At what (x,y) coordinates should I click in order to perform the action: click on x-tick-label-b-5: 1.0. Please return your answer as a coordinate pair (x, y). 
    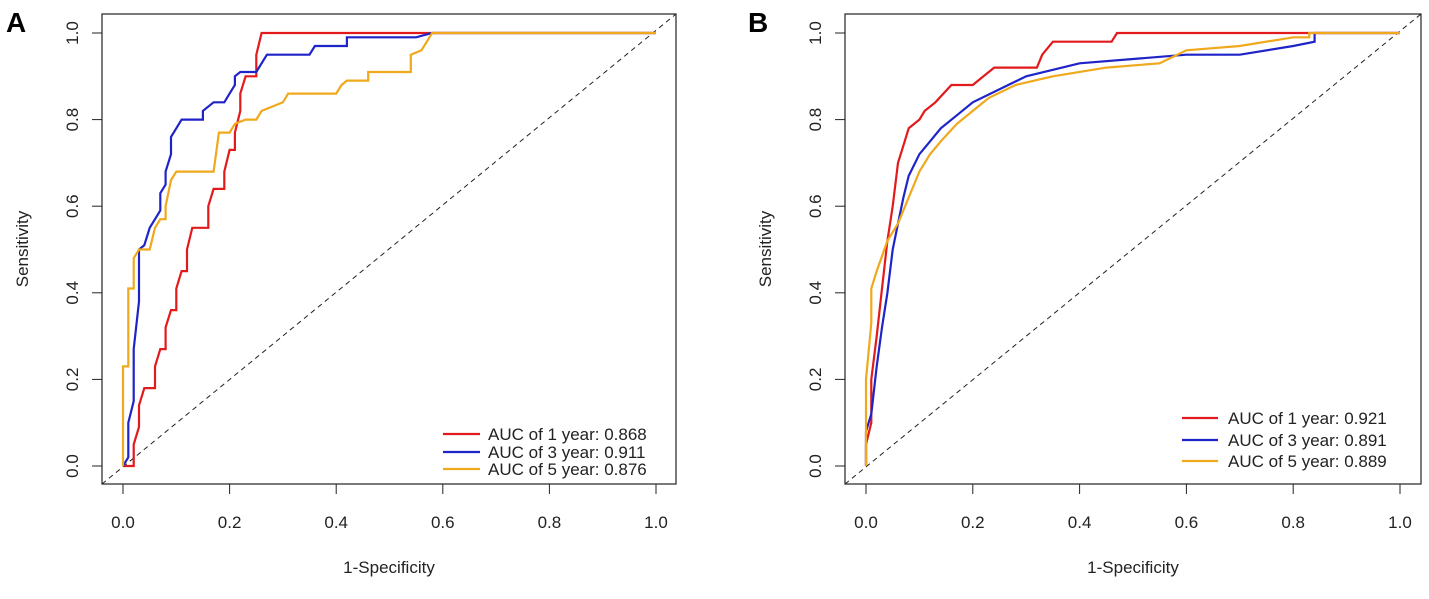
    Looking at the image, I should click on (1400, 522).